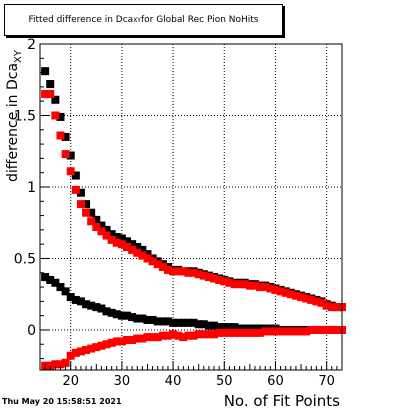  What do you see at coordinates (81, 20) in the screenshot?
I see `chart-title-prefix: Fitted difference in Dca` at bounding box center [81, 20].